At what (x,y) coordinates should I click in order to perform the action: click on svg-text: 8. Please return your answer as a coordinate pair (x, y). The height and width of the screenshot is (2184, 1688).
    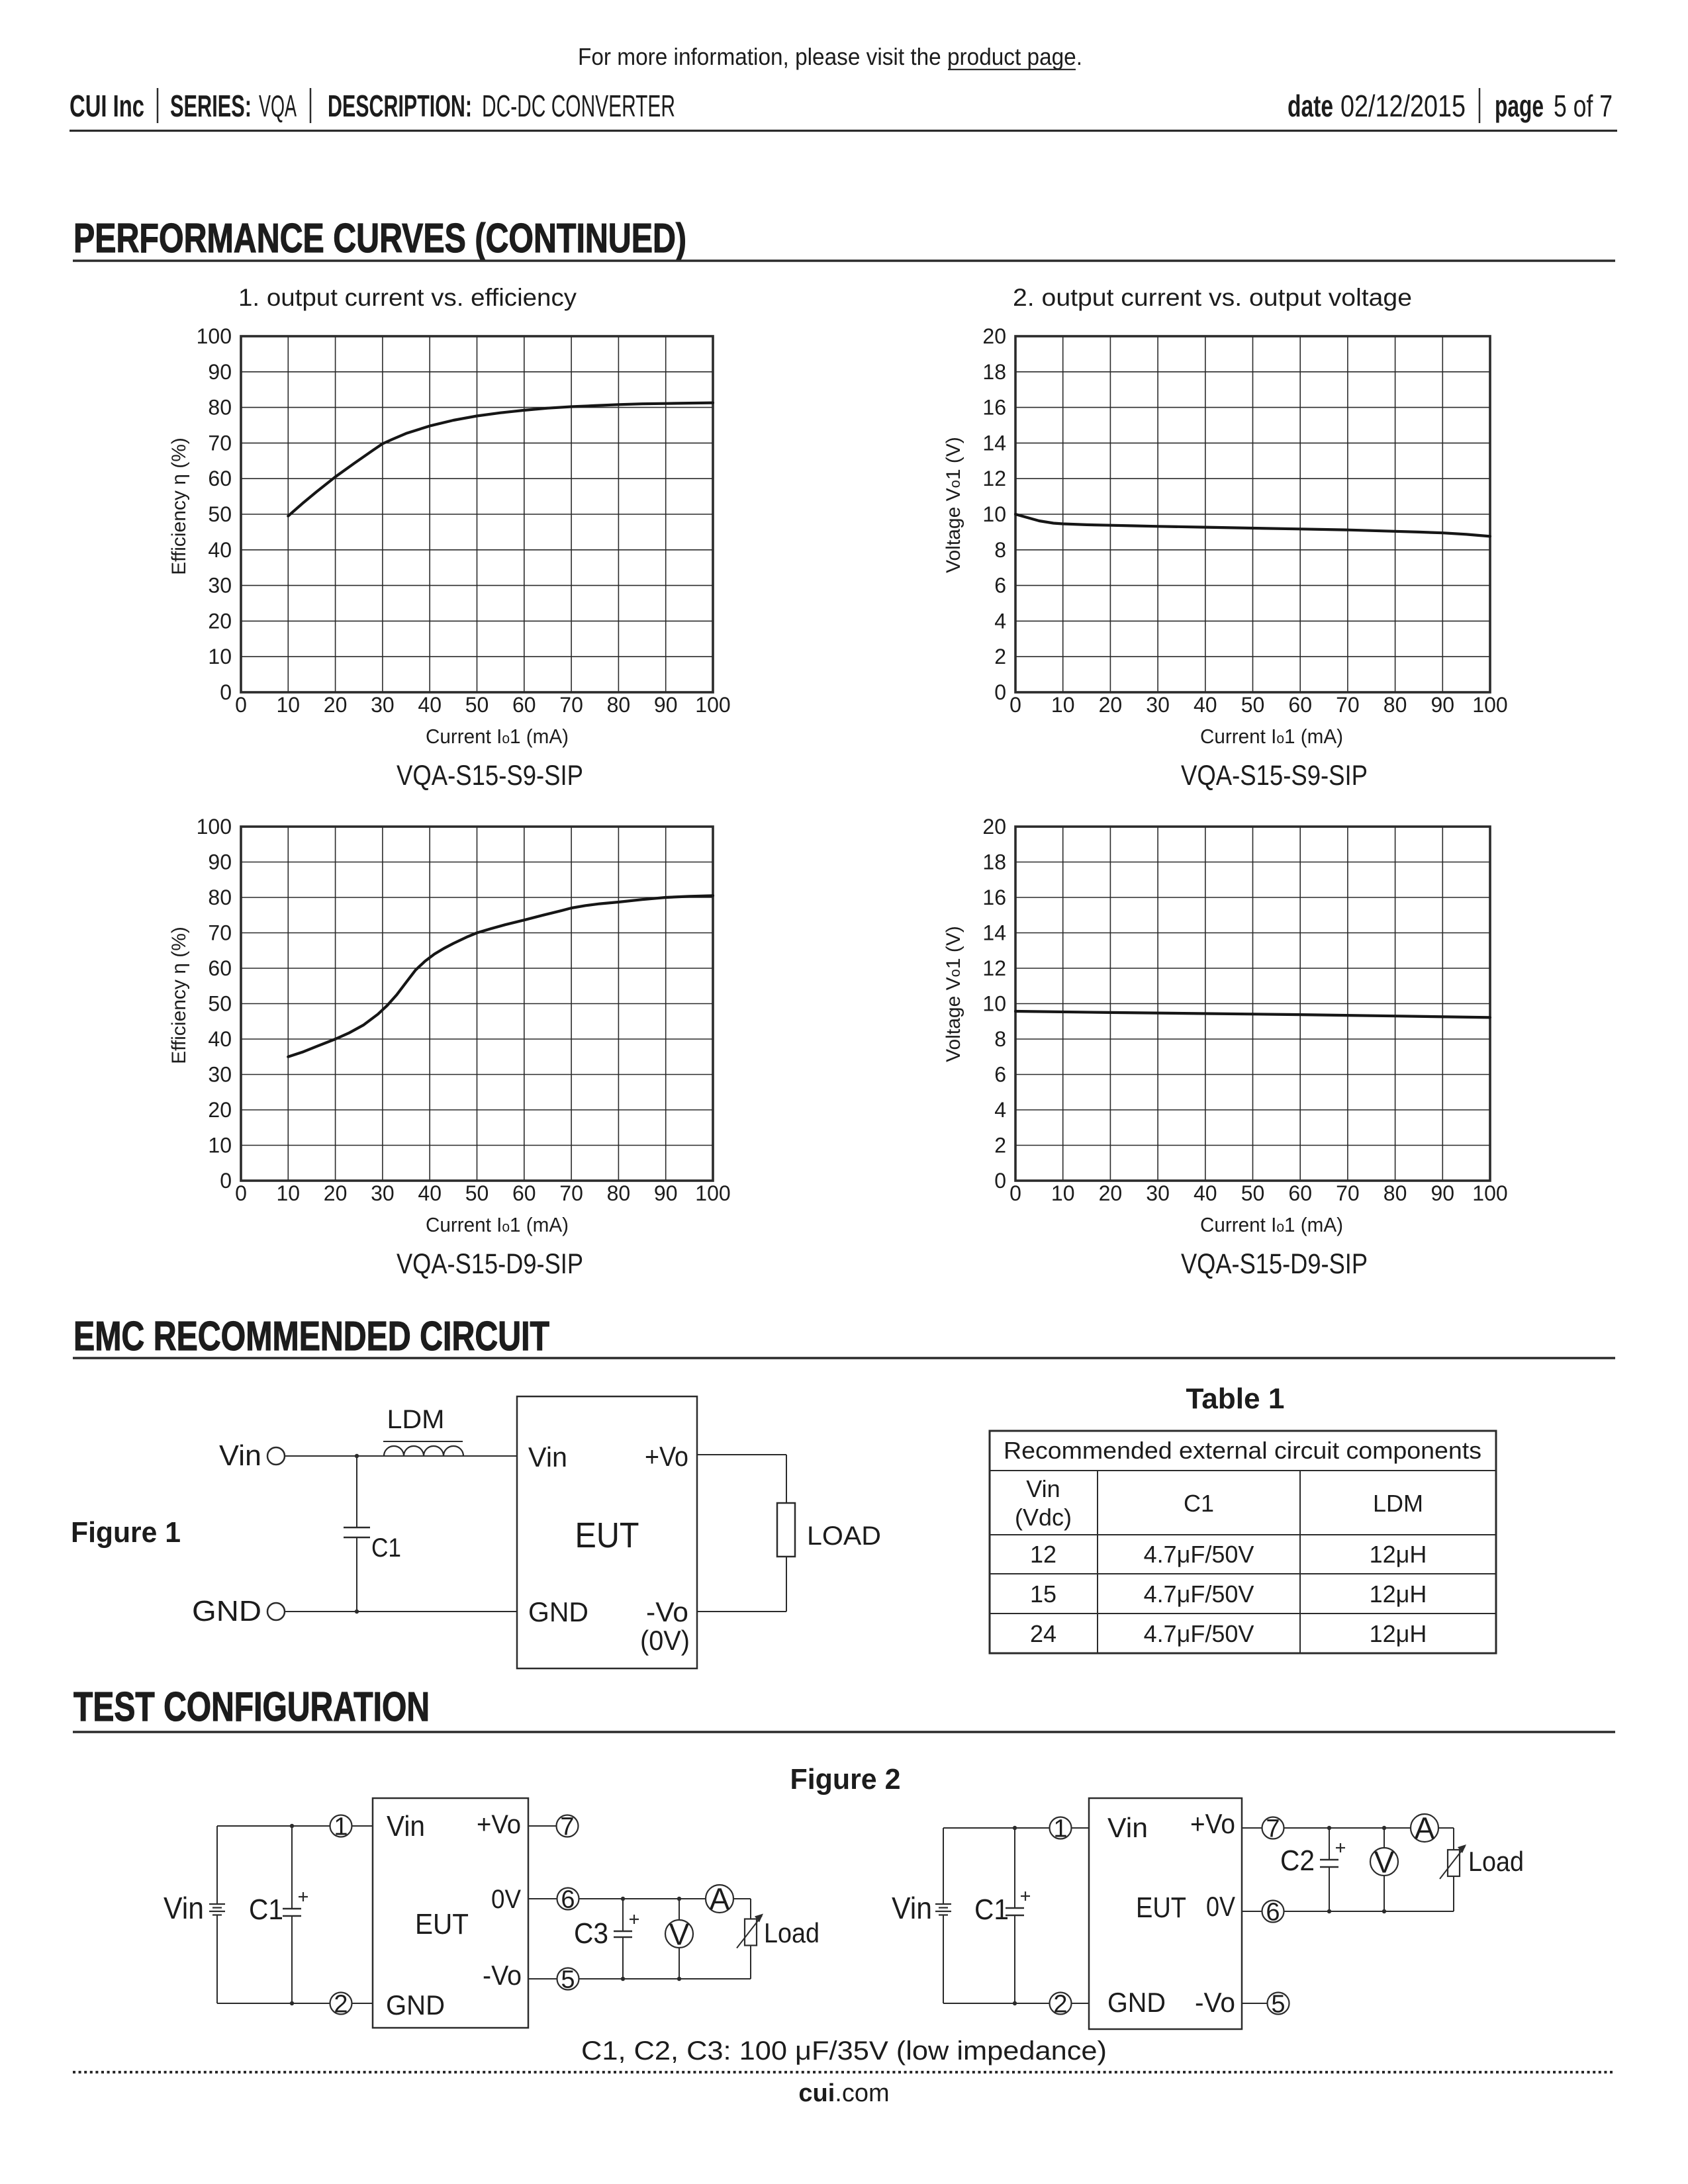
    Looking at the image, I should click on (1000, 1039).